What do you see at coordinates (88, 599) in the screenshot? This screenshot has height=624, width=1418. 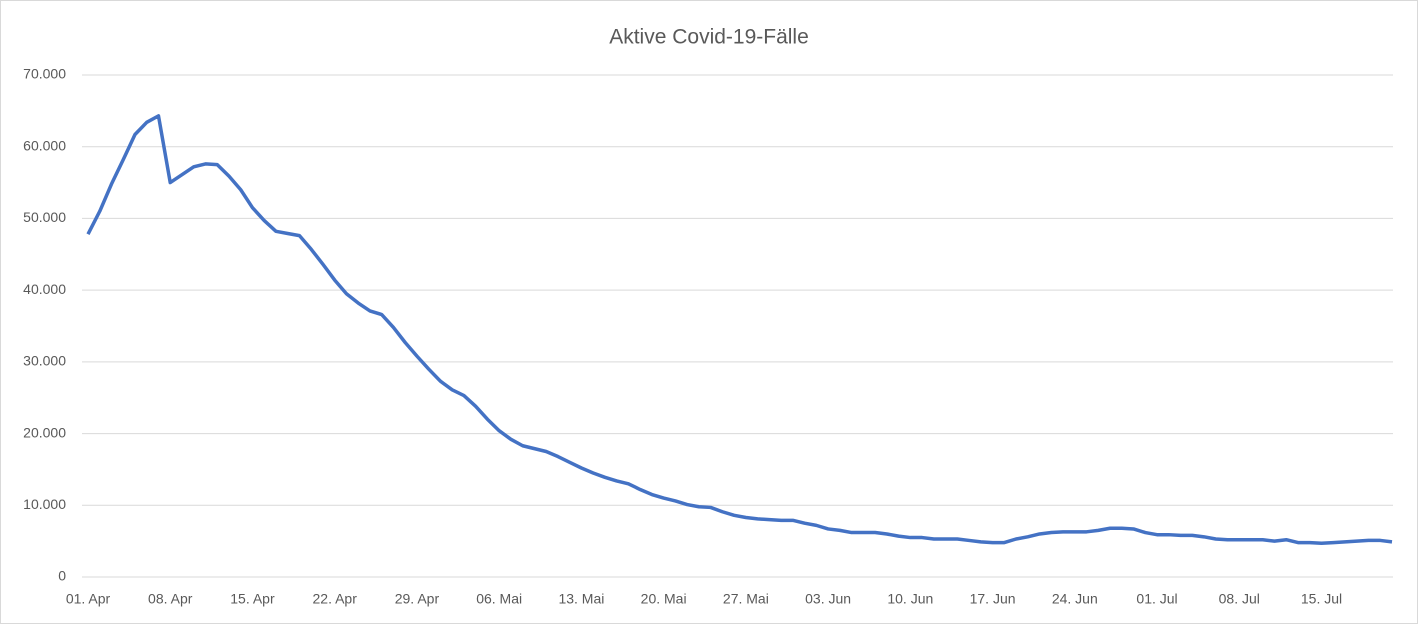 I see `x-tick-label: 01. Apr` at bounding box center [88, 599].